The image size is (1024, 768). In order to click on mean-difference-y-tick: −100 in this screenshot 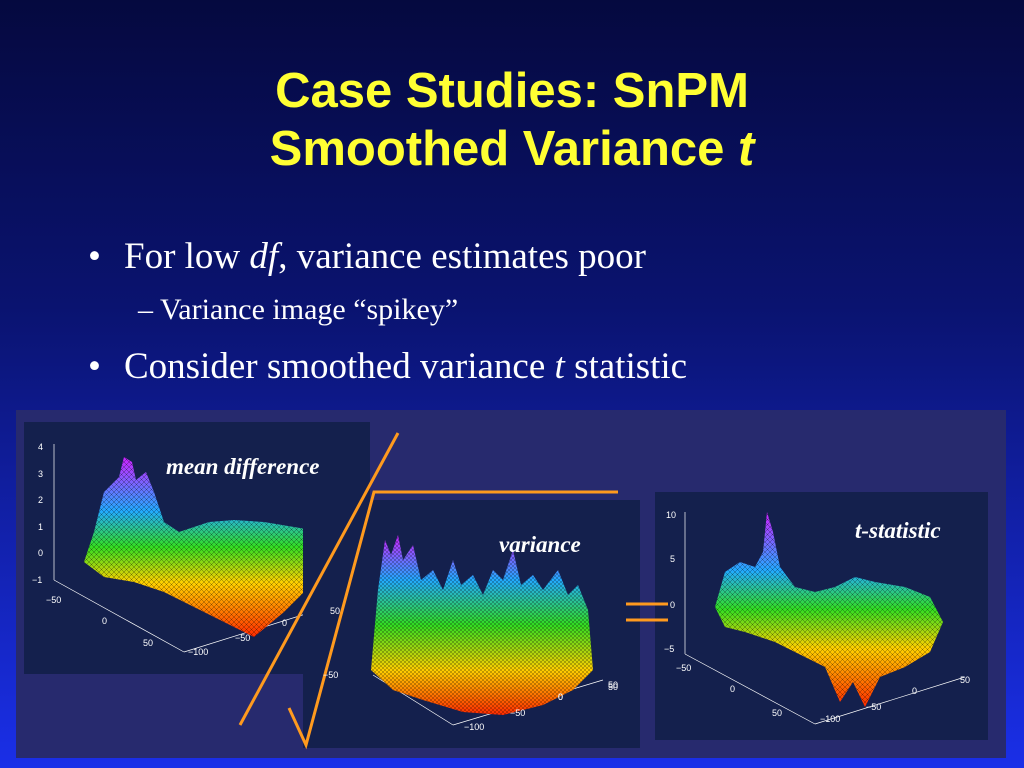, I will do `click(198, 652)`.